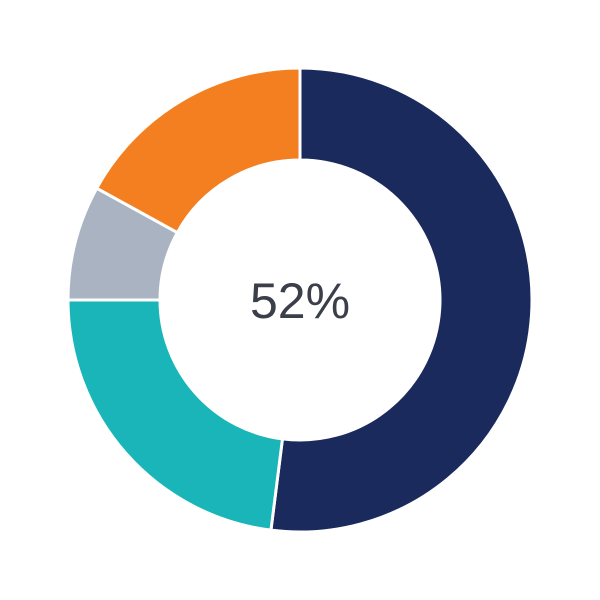  I want to click on center-label: 52%, so click(300, 301).